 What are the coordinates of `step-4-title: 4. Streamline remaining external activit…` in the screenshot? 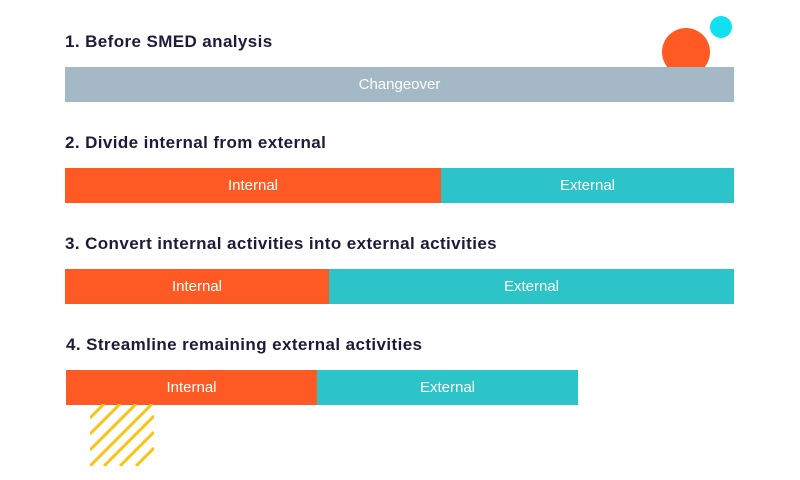 It's located at (244, 344).